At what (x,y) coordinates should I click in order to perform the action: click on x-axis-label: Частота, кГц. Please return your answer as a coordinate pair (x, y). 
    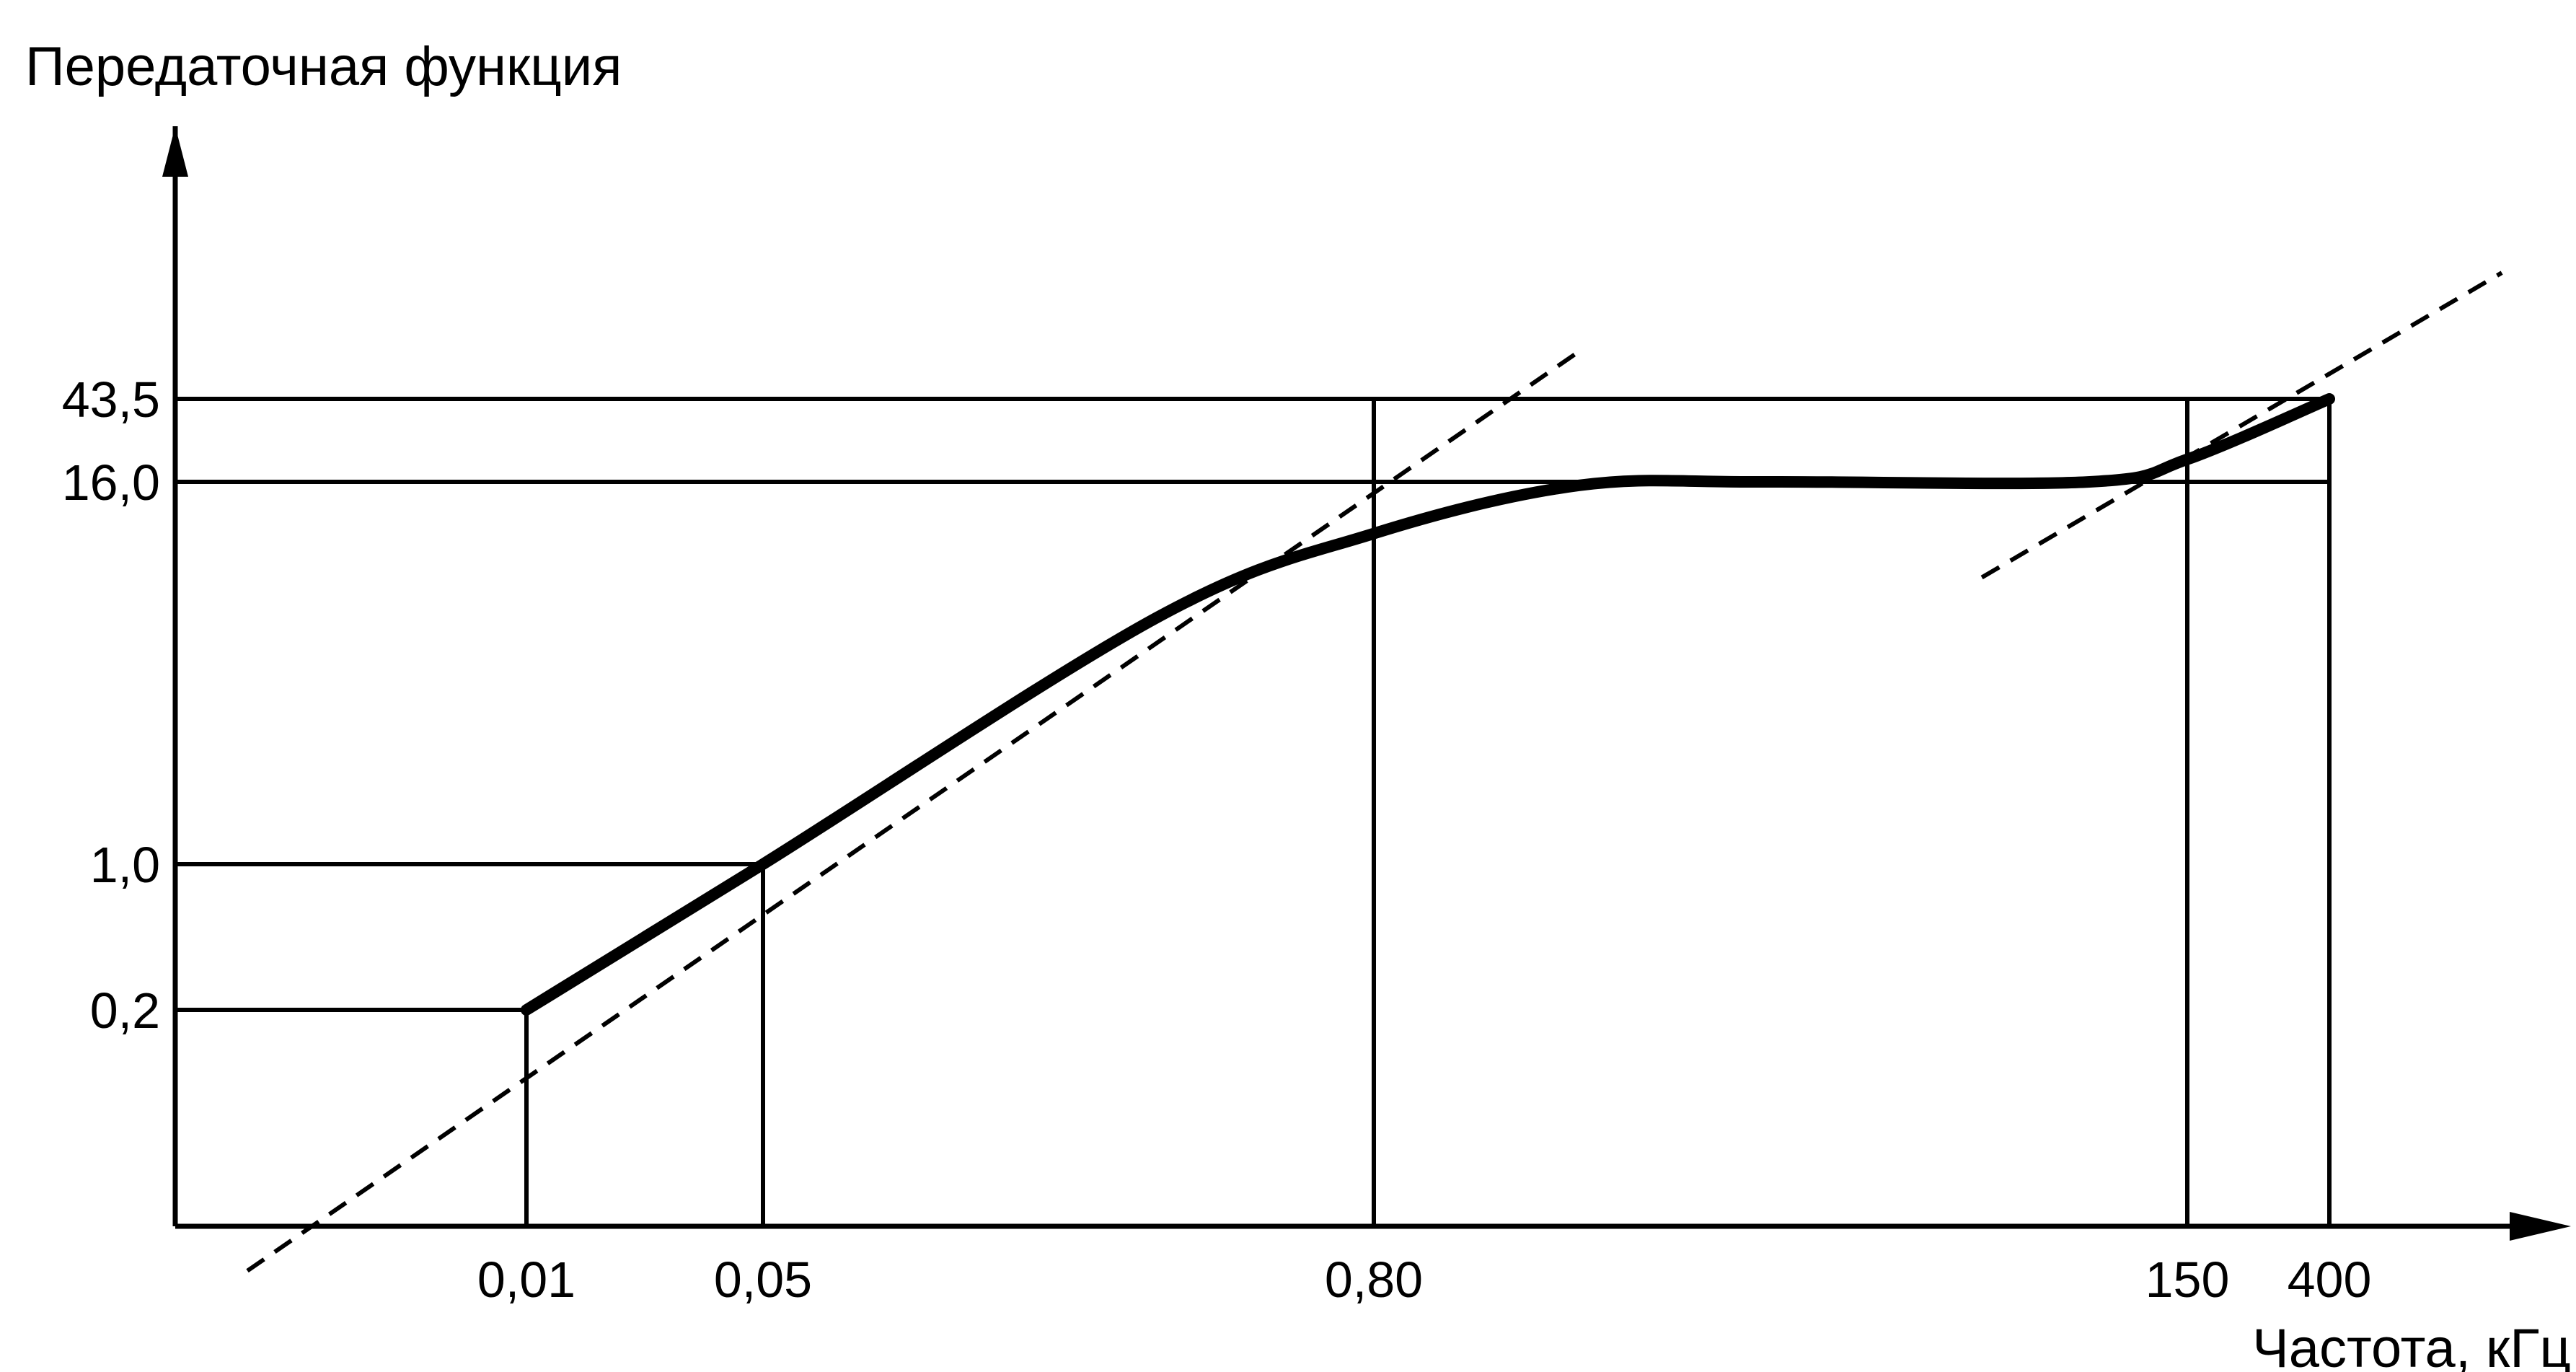
    Looking at the image, I should click on (2411, 1345).